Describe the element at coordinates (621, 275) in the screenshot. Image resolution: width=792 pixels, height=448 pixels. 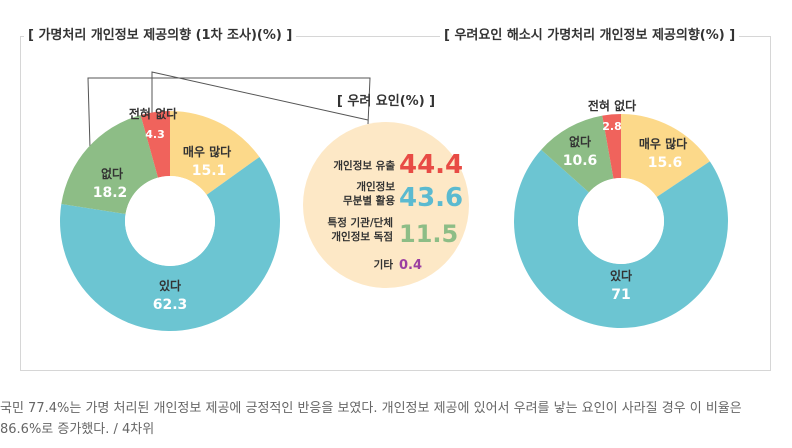
I see `right-label-yes-cat: 있다` at that location.